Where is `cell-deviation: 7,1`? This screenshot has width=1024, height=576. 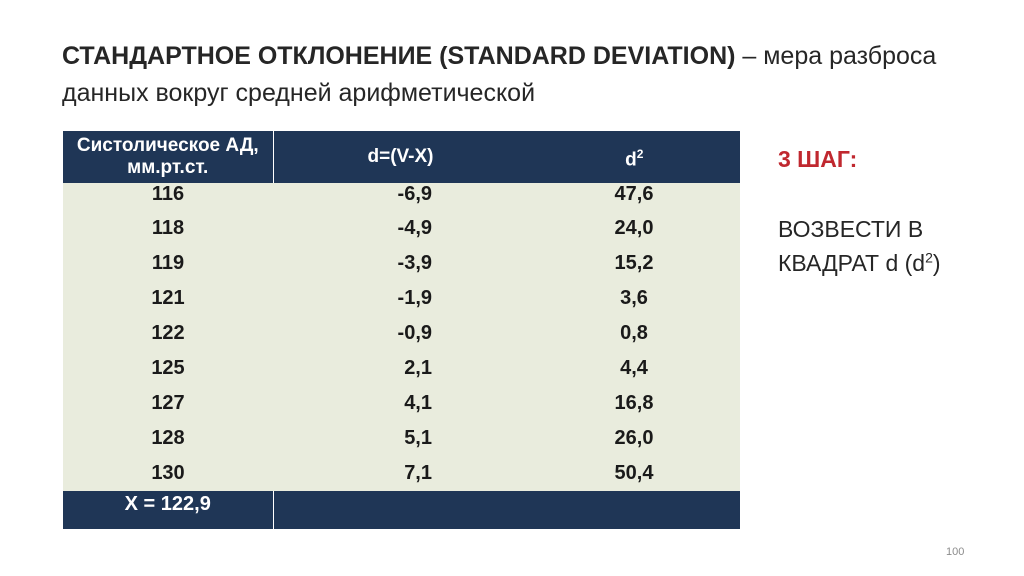
cell-deviation: 7,1 is located at coordinates (400, 473).